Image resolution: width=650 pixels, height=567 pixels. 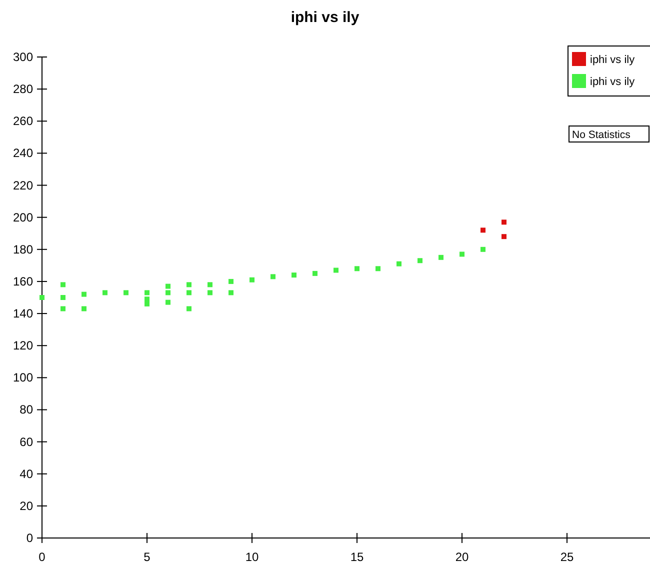 What do you see at coordinates (30, 538) in the screenshot?
I see `y-tick-label: 0` at bounding box center [30, 538].